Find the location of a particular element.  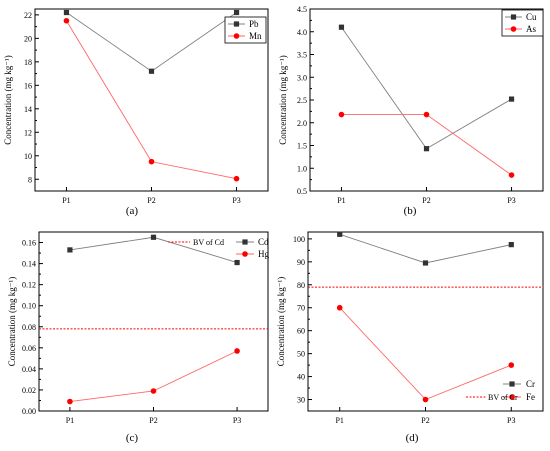

y-tick-label: 0.14 is located at coordinates (29, 264).